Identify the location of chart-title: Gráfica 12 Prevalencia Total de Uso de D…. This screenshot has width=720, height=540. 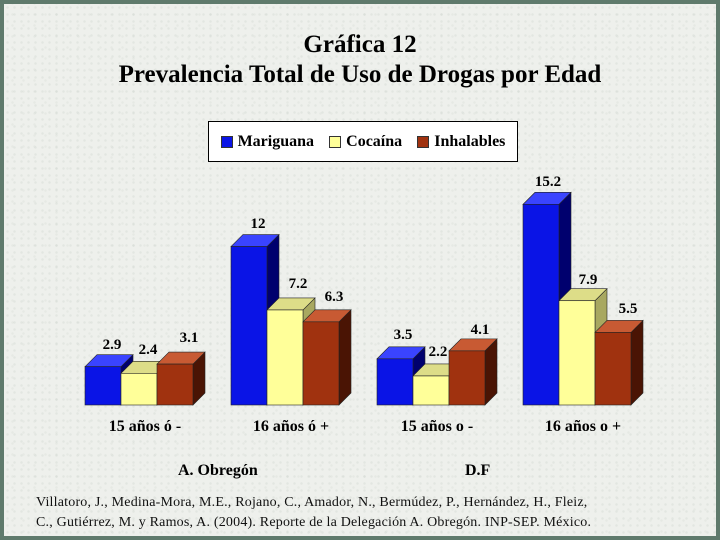
(360, 60).